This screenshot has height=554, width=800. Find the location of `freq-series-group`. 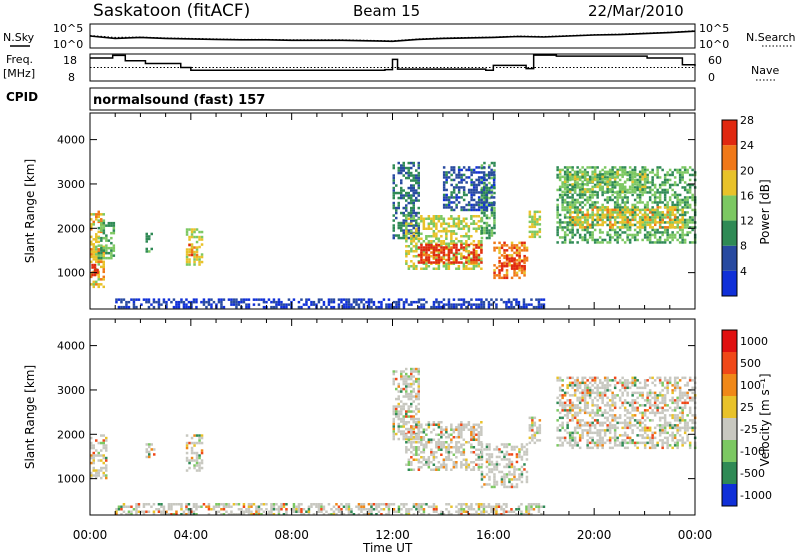

freq-series-group is located at coordinates (393, 62).